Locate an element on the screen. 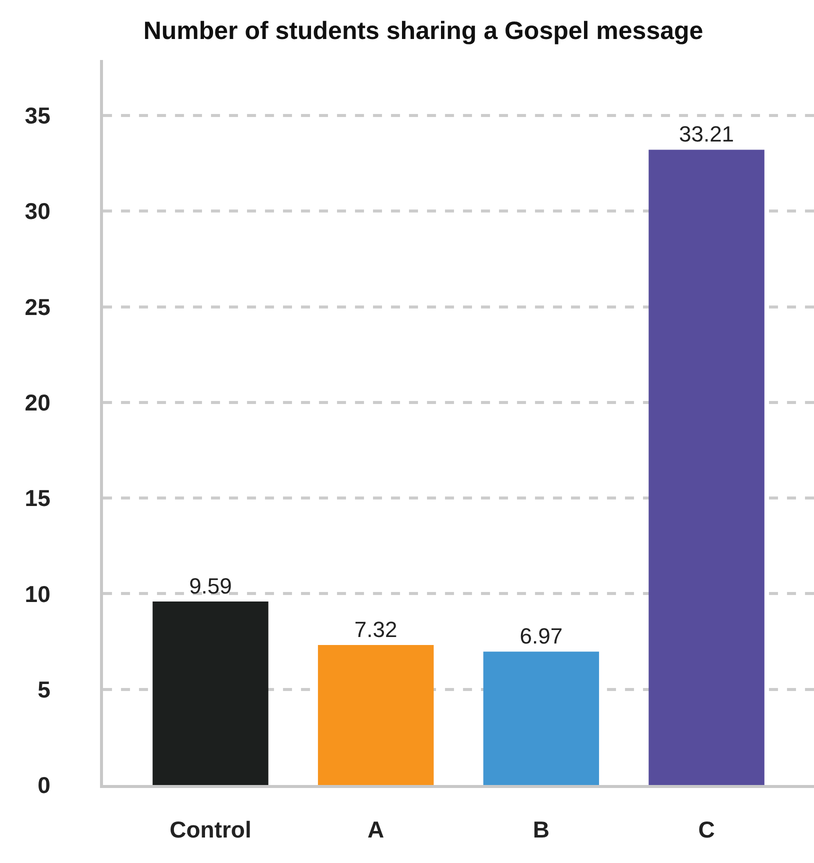 Image resolution: width=814 pixels, height=863 pixels. x-tick-label: Control is located at coordinates (211, 829).